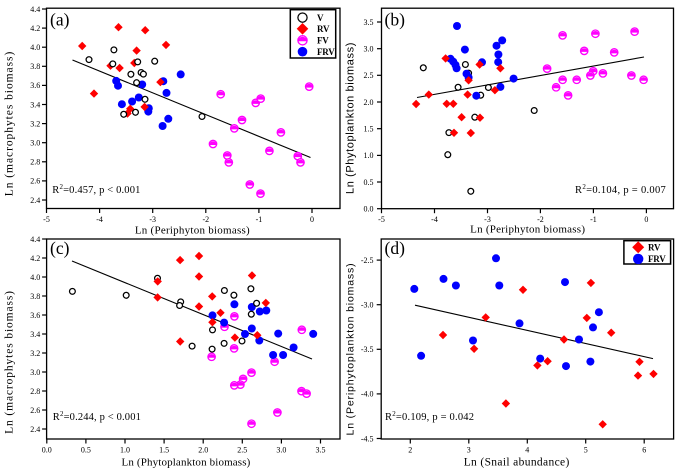 The image size is (680, 476). What do you see at coordinates (60, 20) in the screenshot?
I see `svg-text: (a)` at bounding box center [60, 20].